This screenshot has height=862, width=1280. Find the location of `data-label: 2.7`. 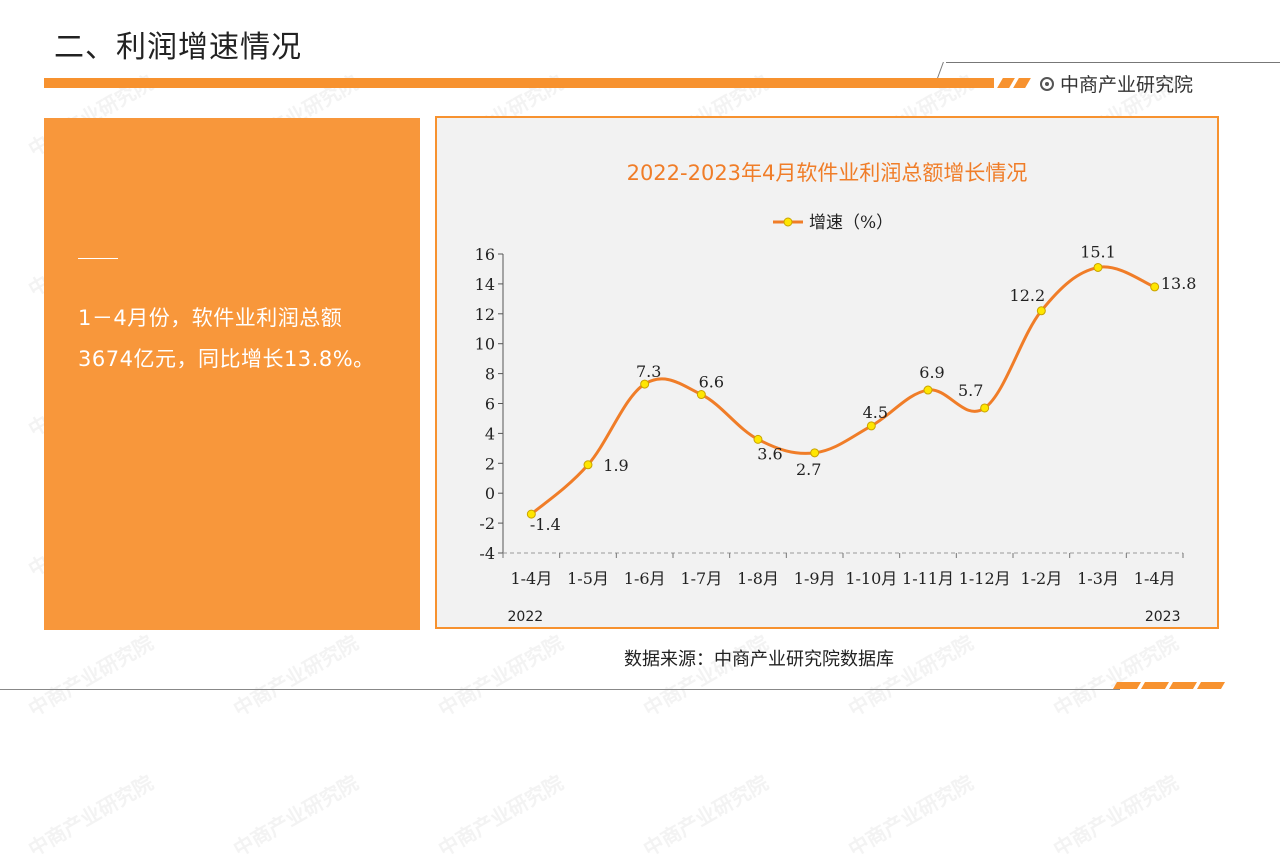

data-label: 2.7 is located at coordinates (808, 469).